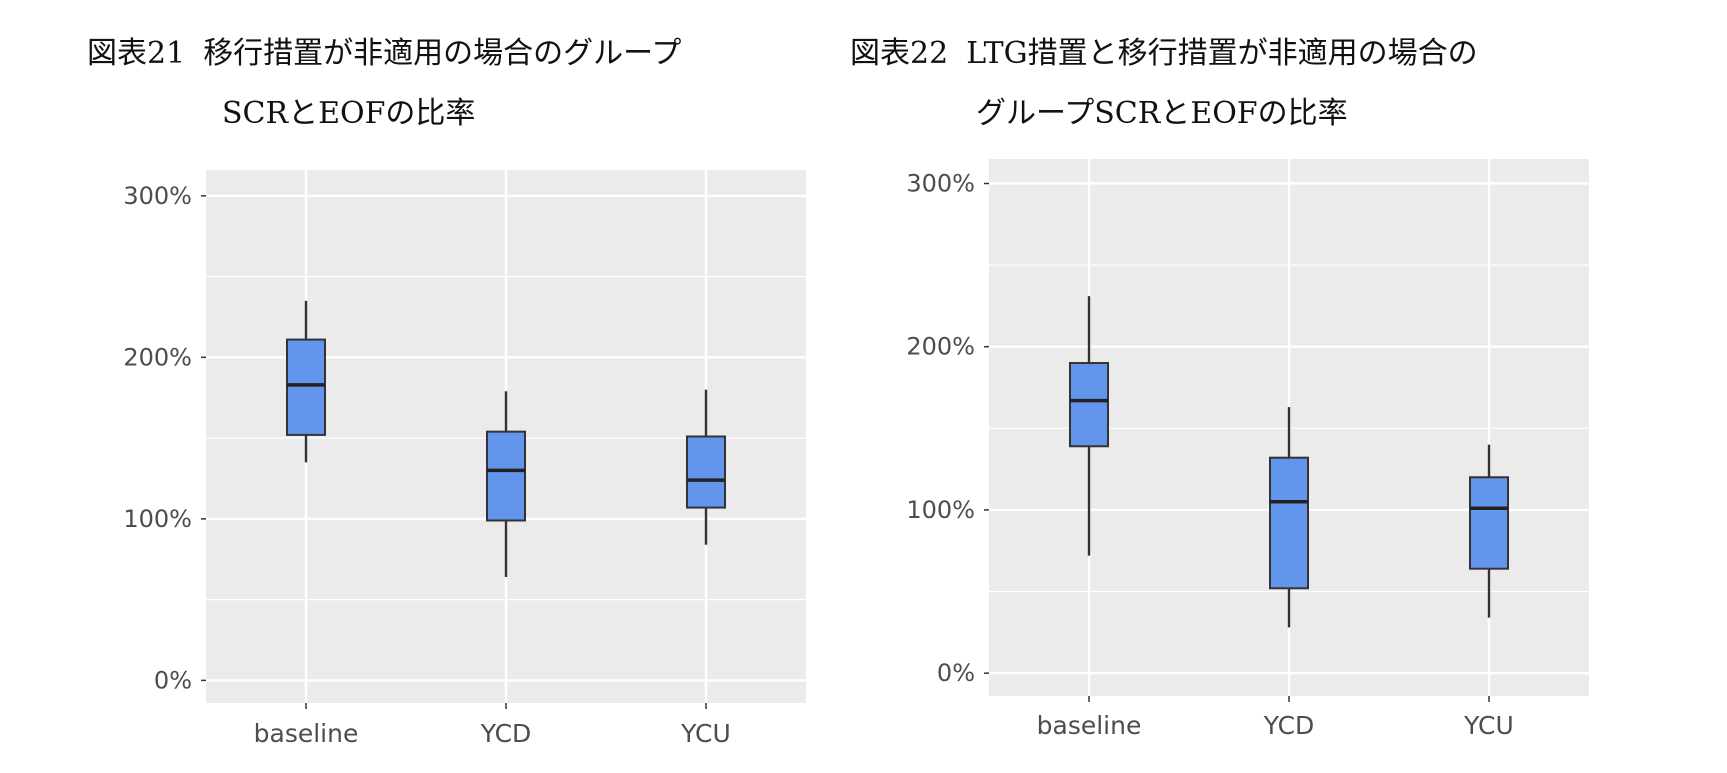 This screenshot has width=1727, height=773. I want to click on figure-title-line-1: 図表21 移行措置が非適用の場合のグループ, so click(384, 50).